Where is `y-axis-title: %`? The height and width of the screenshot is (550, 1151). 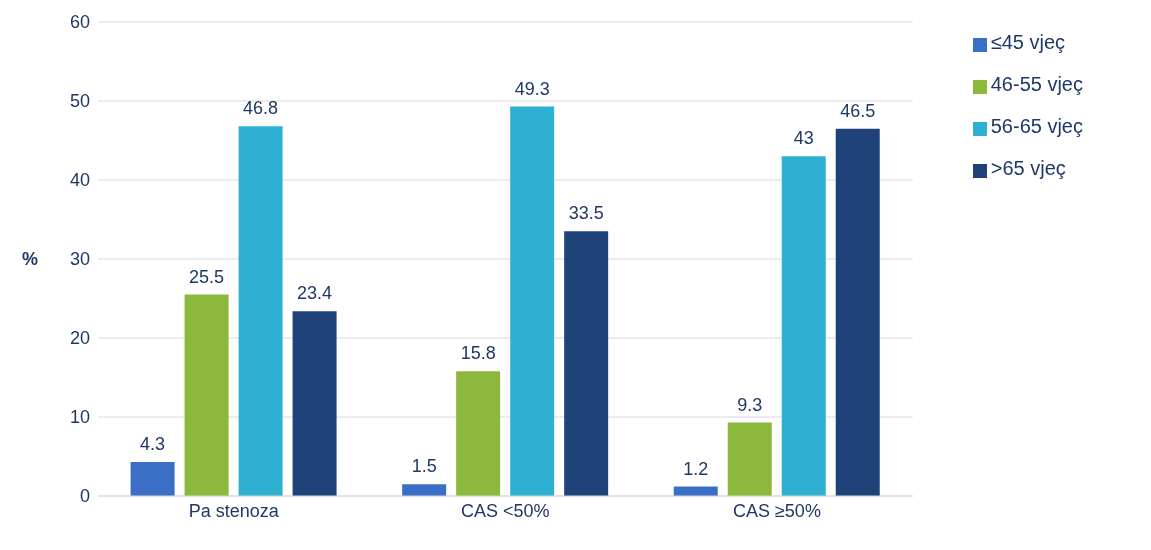
y-axis-title: % is located at coordinates (30, 259).